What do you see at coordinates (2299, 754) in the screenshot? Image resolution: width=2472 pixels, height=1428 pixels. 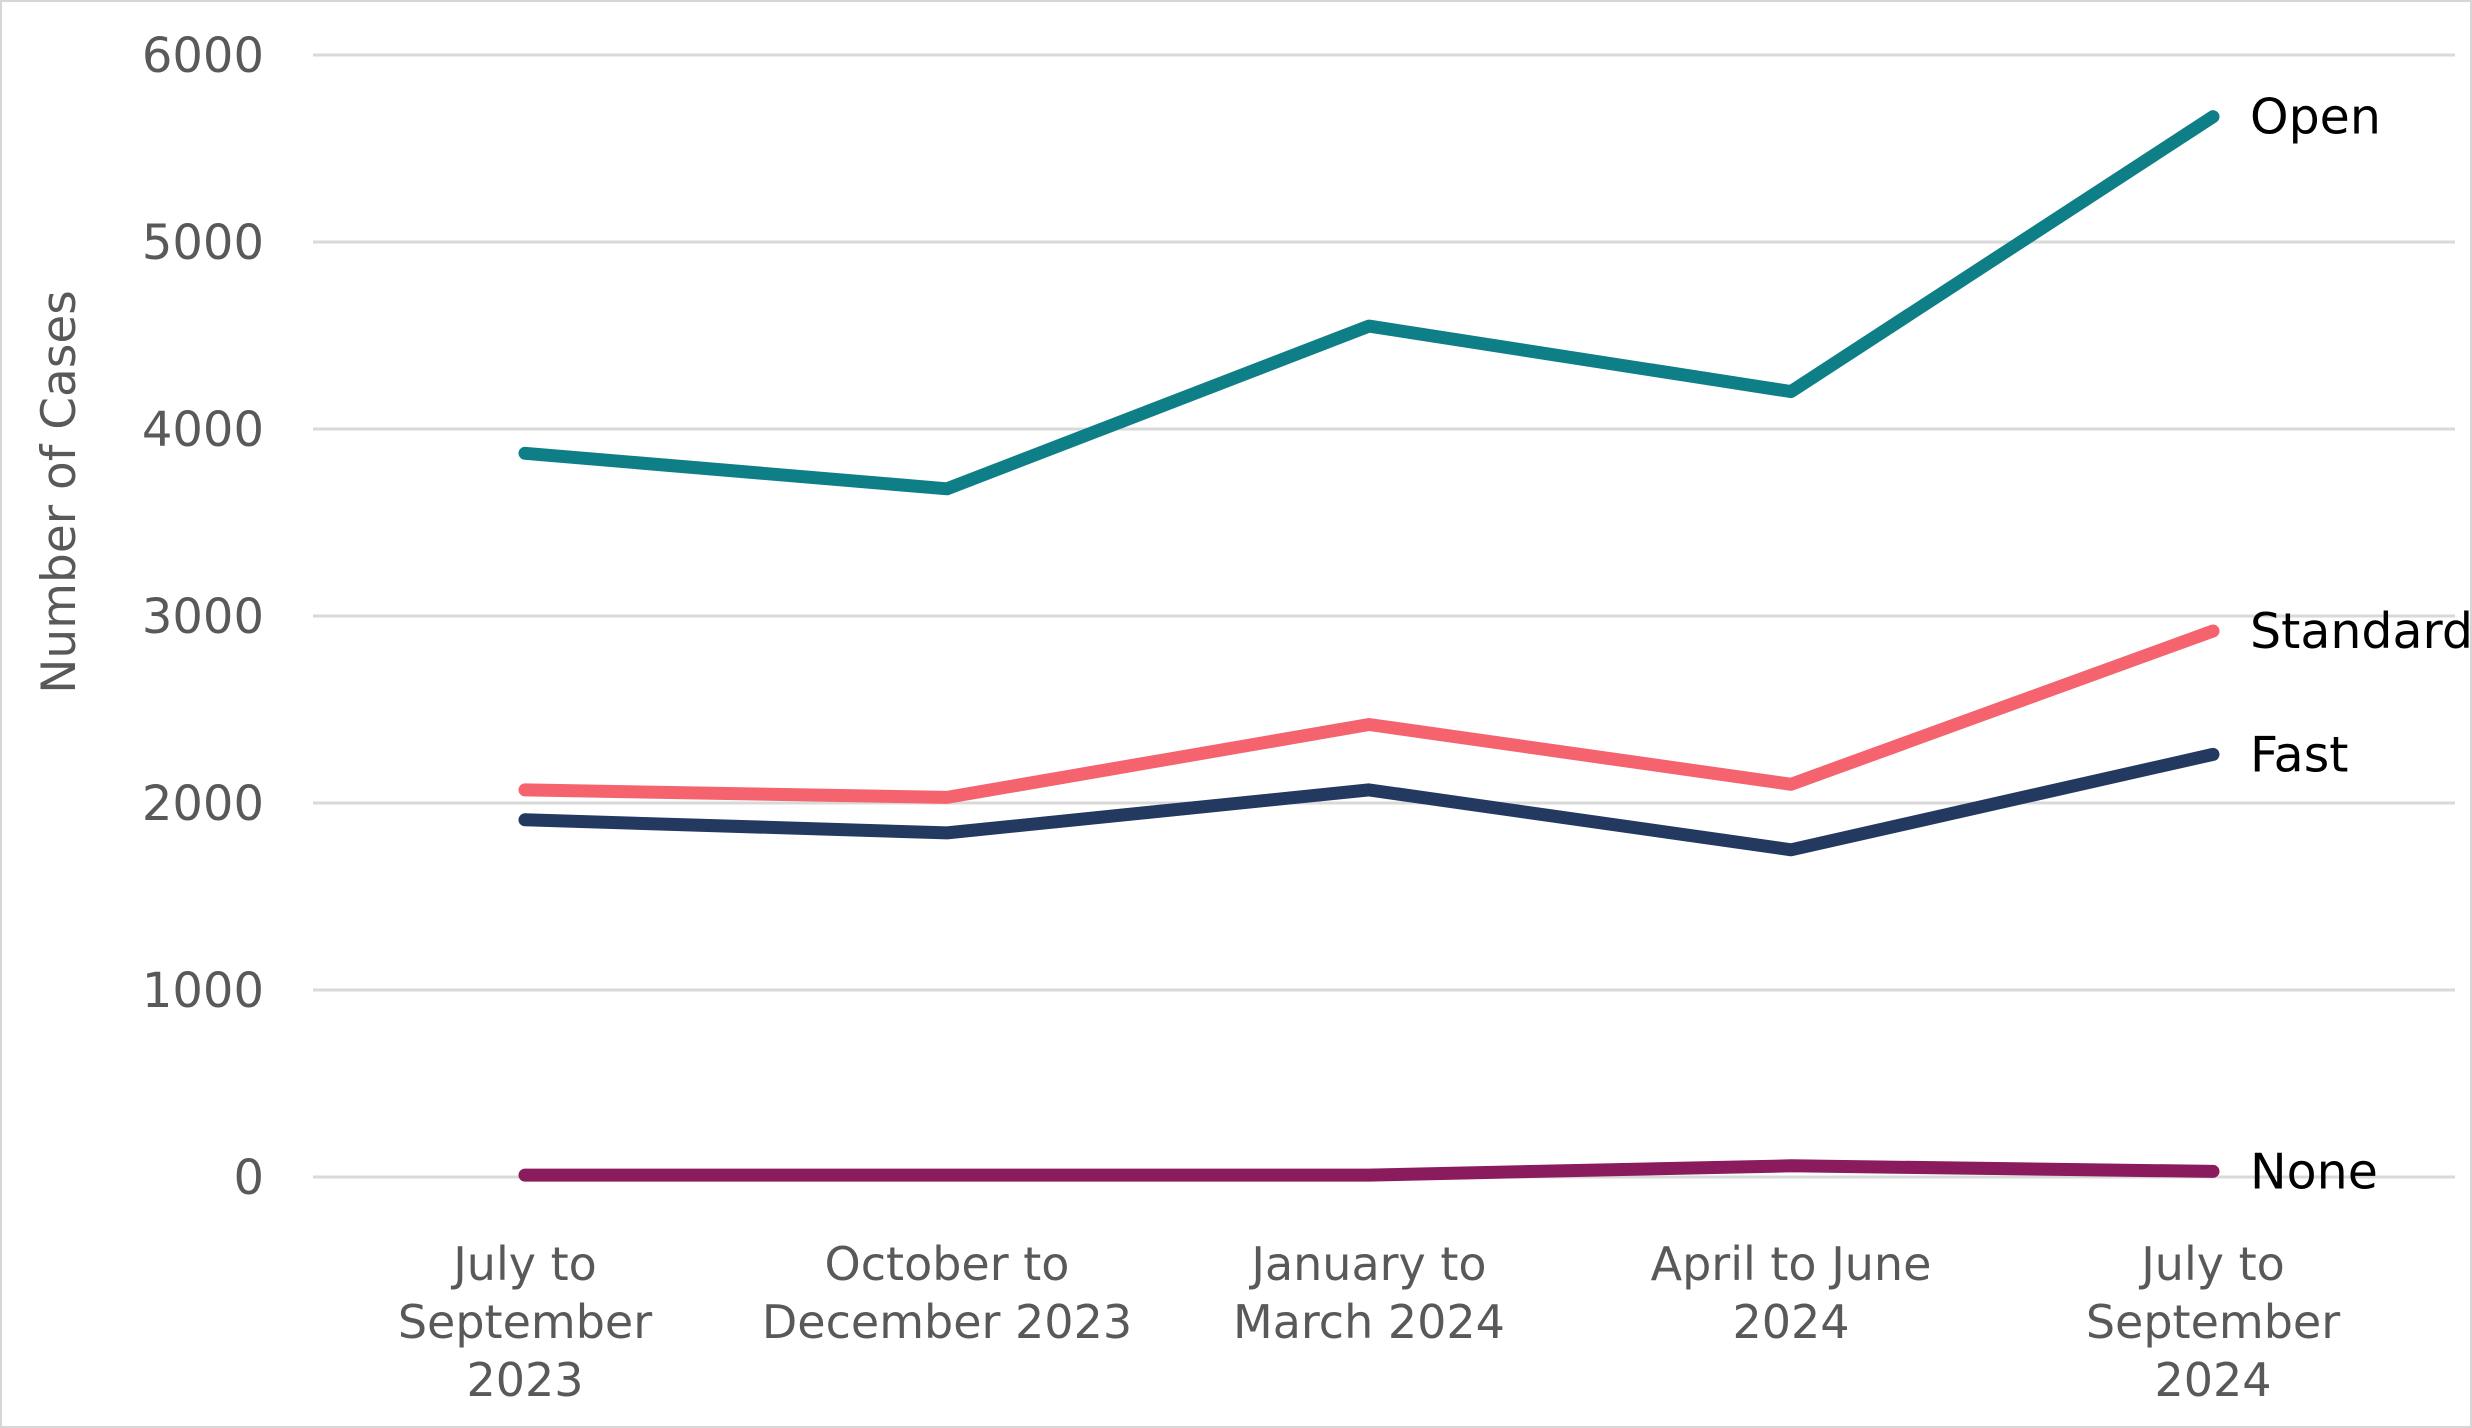 I see `series-end-label-fast: Fast` at bounding box center [2299, 754].